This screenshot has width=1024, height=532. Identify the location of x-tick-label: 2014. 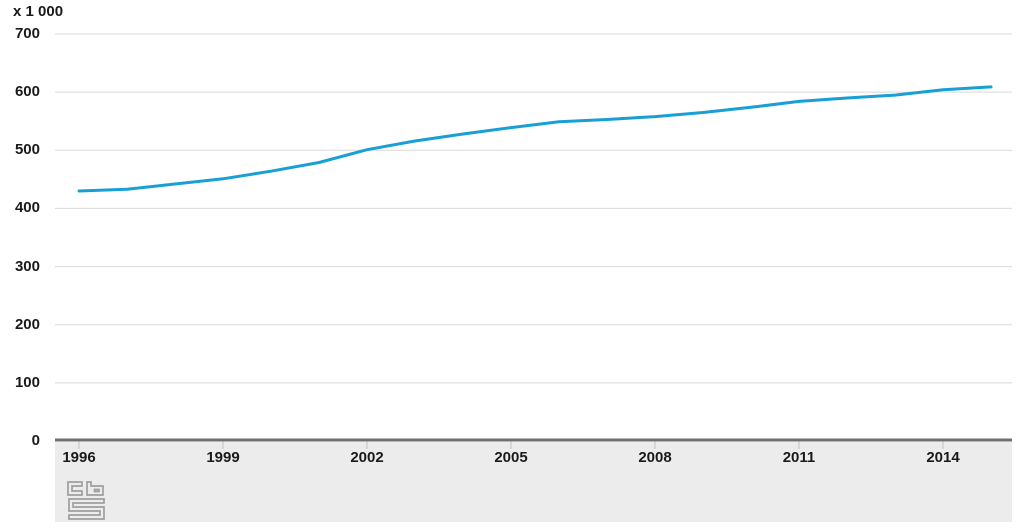
(943, 457).